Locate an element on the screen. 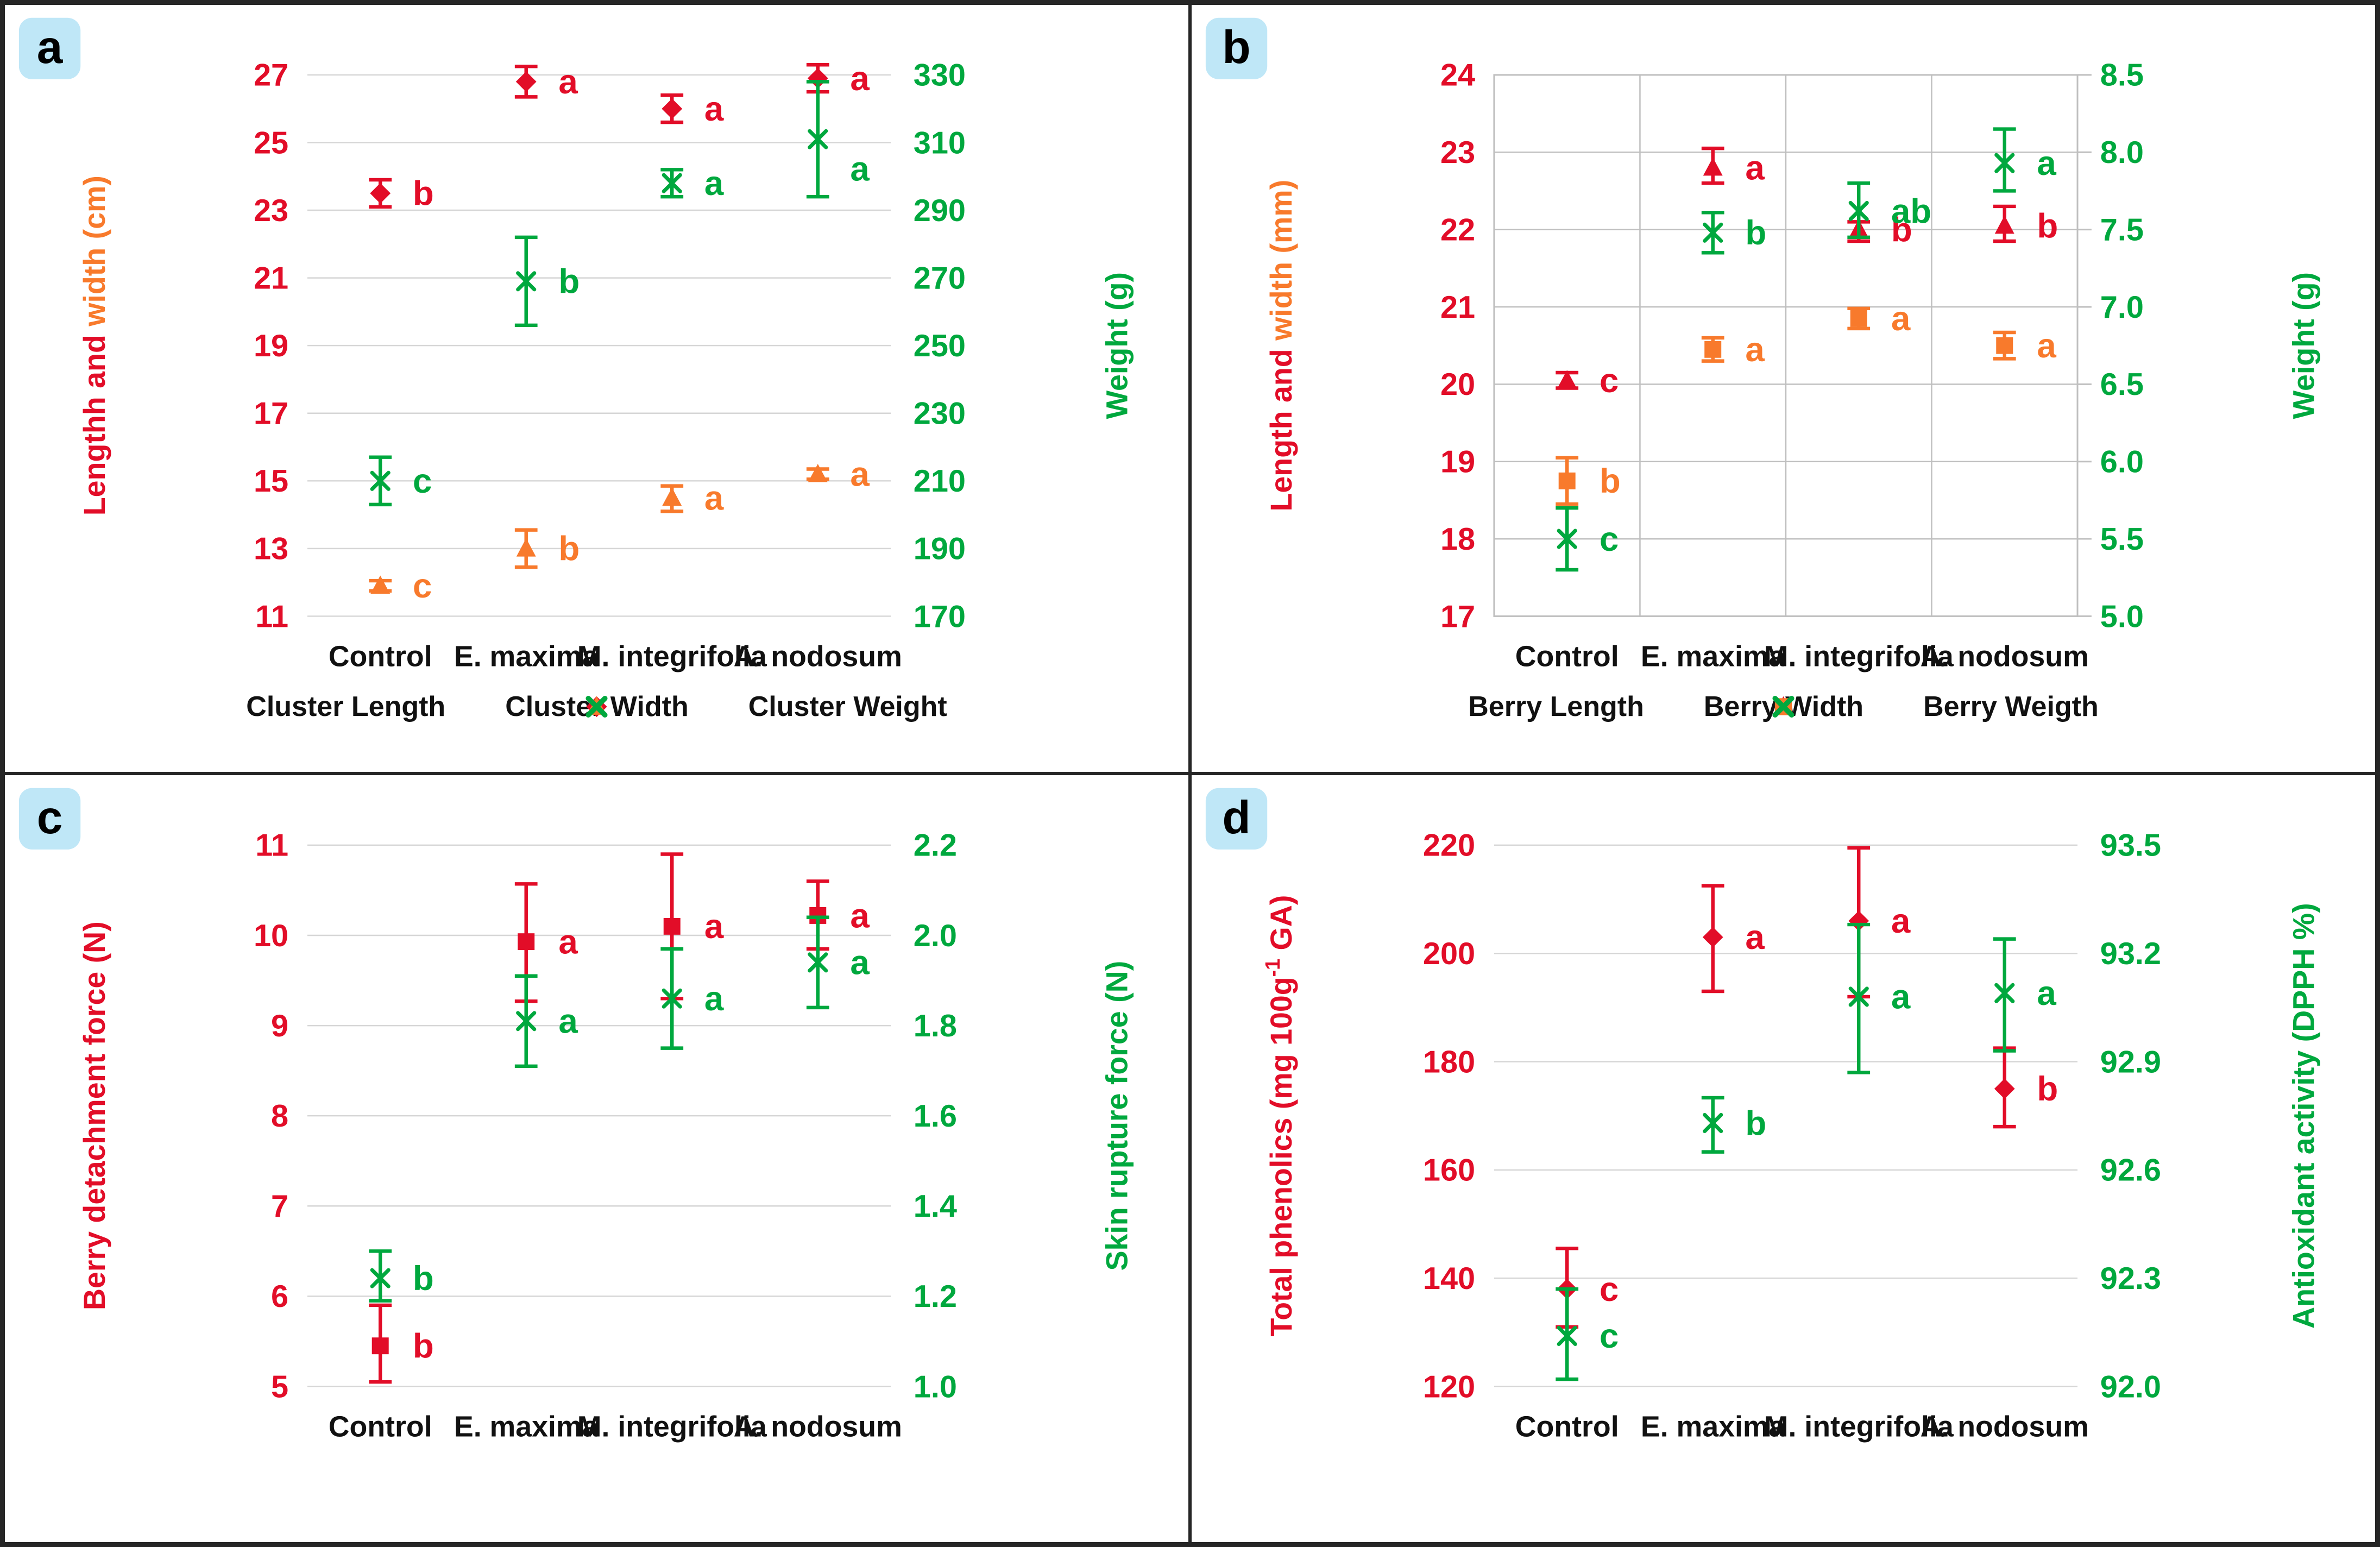 The height and width of the screenshot is (1547, 2380). series-cluster-weight: cba a is located at coordinates (619, 293).